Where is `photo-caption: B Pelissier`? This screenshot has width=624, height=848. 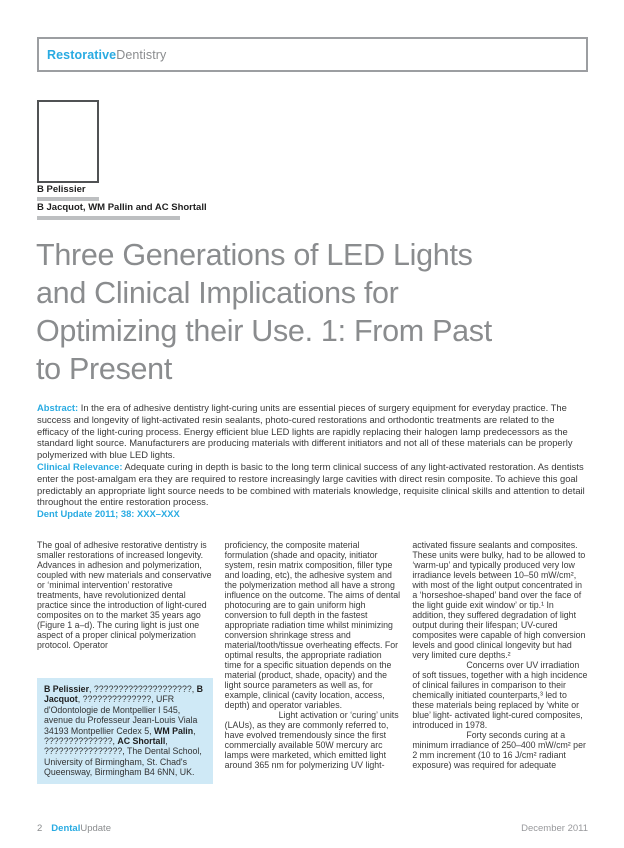 photo-caption: B Pelissier is located at coordinates (61, 189).